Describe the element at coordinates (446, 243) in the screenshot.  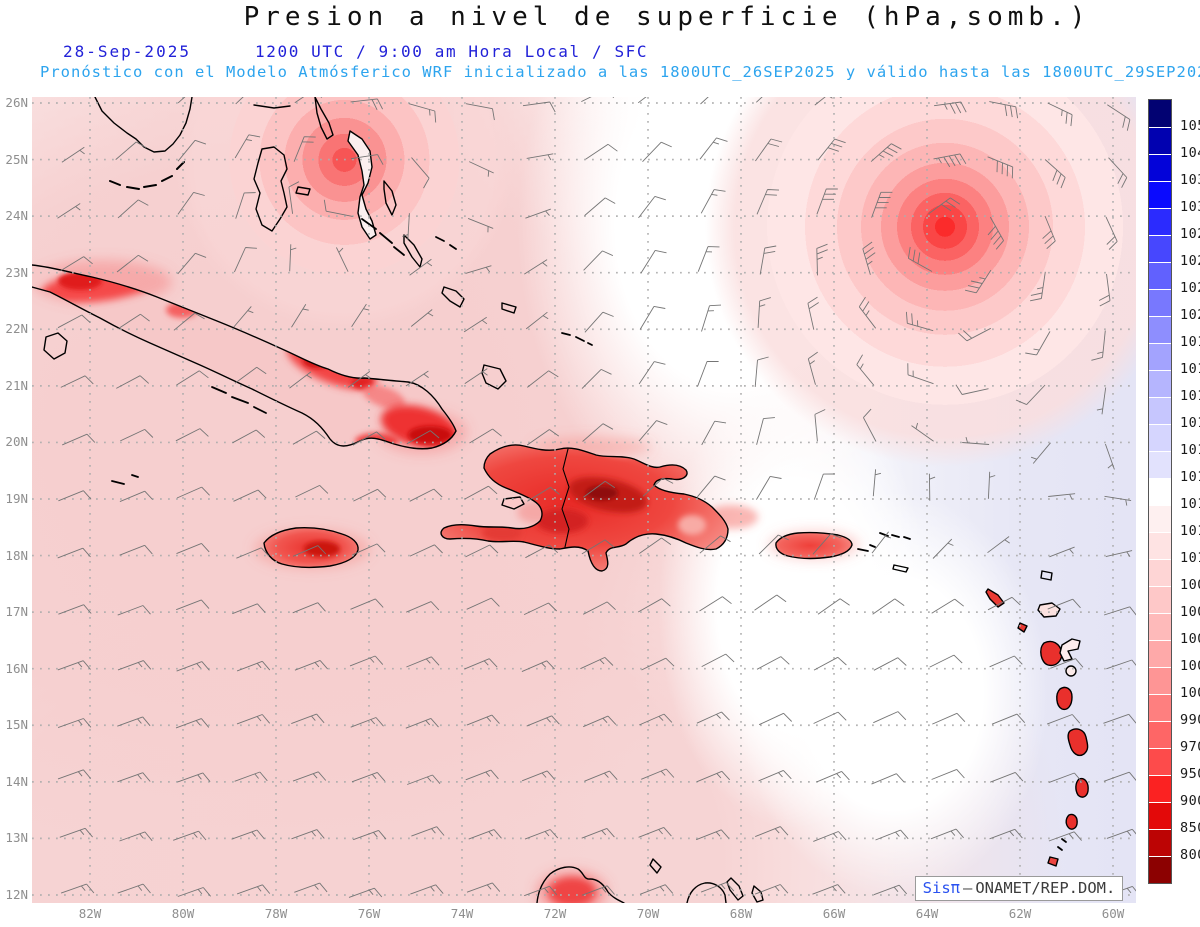
I see `san-salvador-cays` at that location.